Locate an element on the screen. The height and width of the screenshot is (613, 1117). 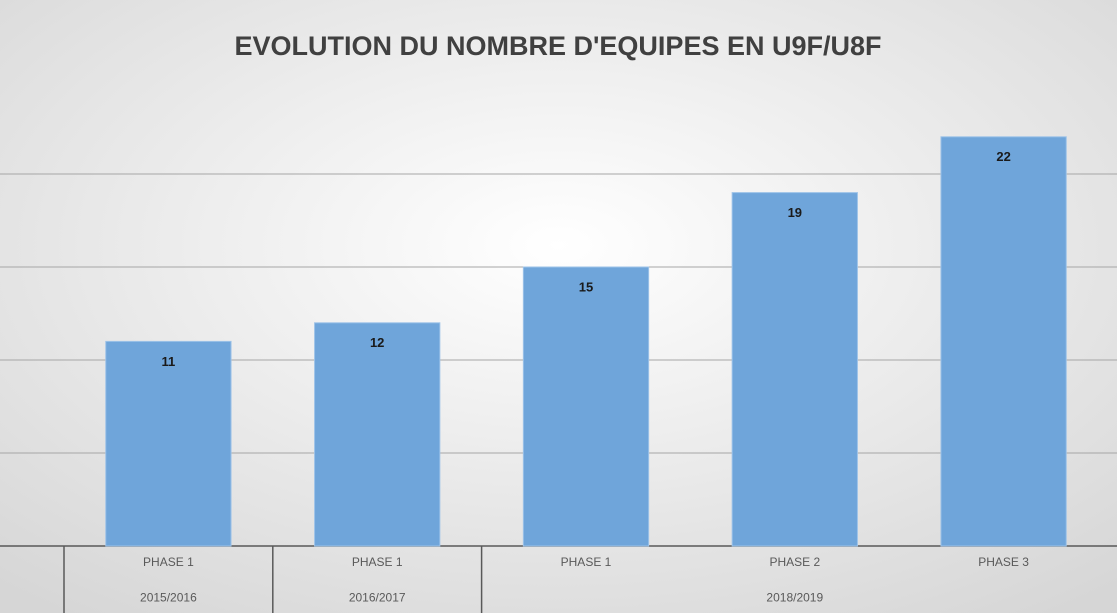
group-label: 2016/2017 is located at coordinates (377, 598).